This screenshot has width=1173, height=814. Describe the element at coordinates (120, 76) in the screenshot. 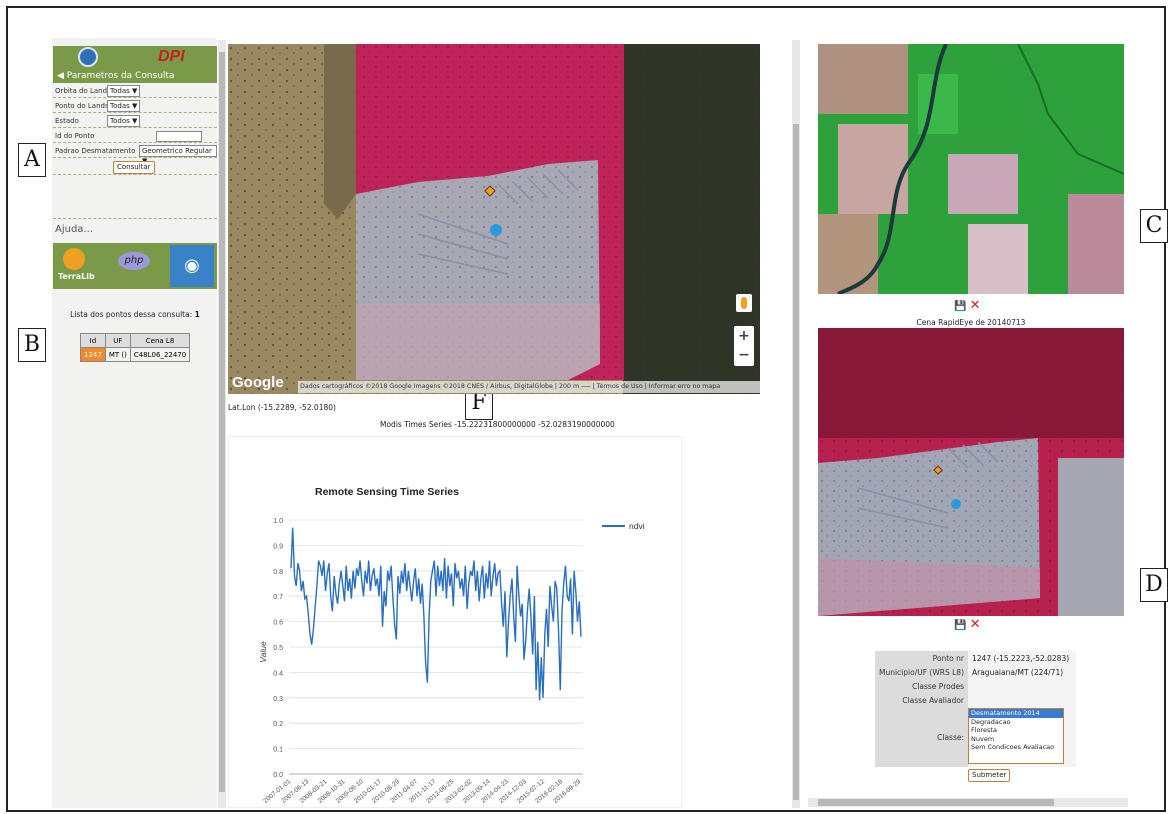

I see `query-params-title: Parametros da Consulta` at that location.